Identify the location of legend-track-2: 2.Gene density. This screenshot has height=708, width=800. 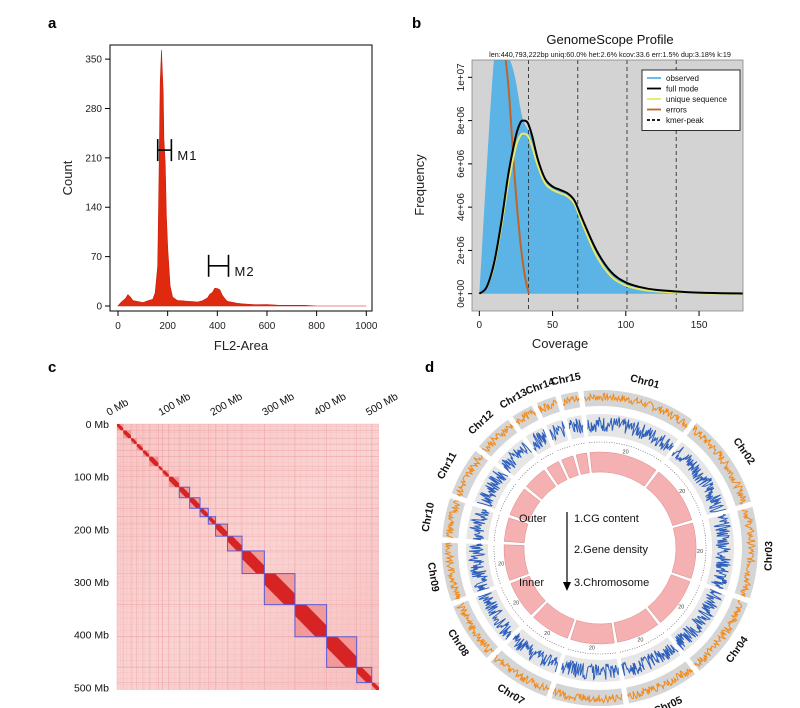
(611, 550).